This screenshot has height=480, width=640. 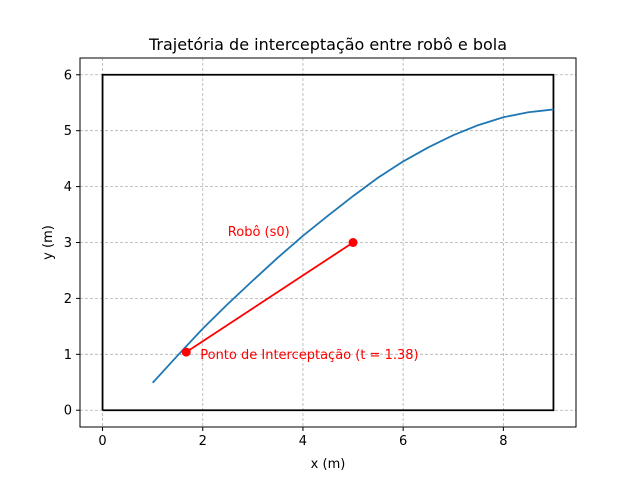 I want to click on y-tick-label: 3, so click(x=68, y=243).